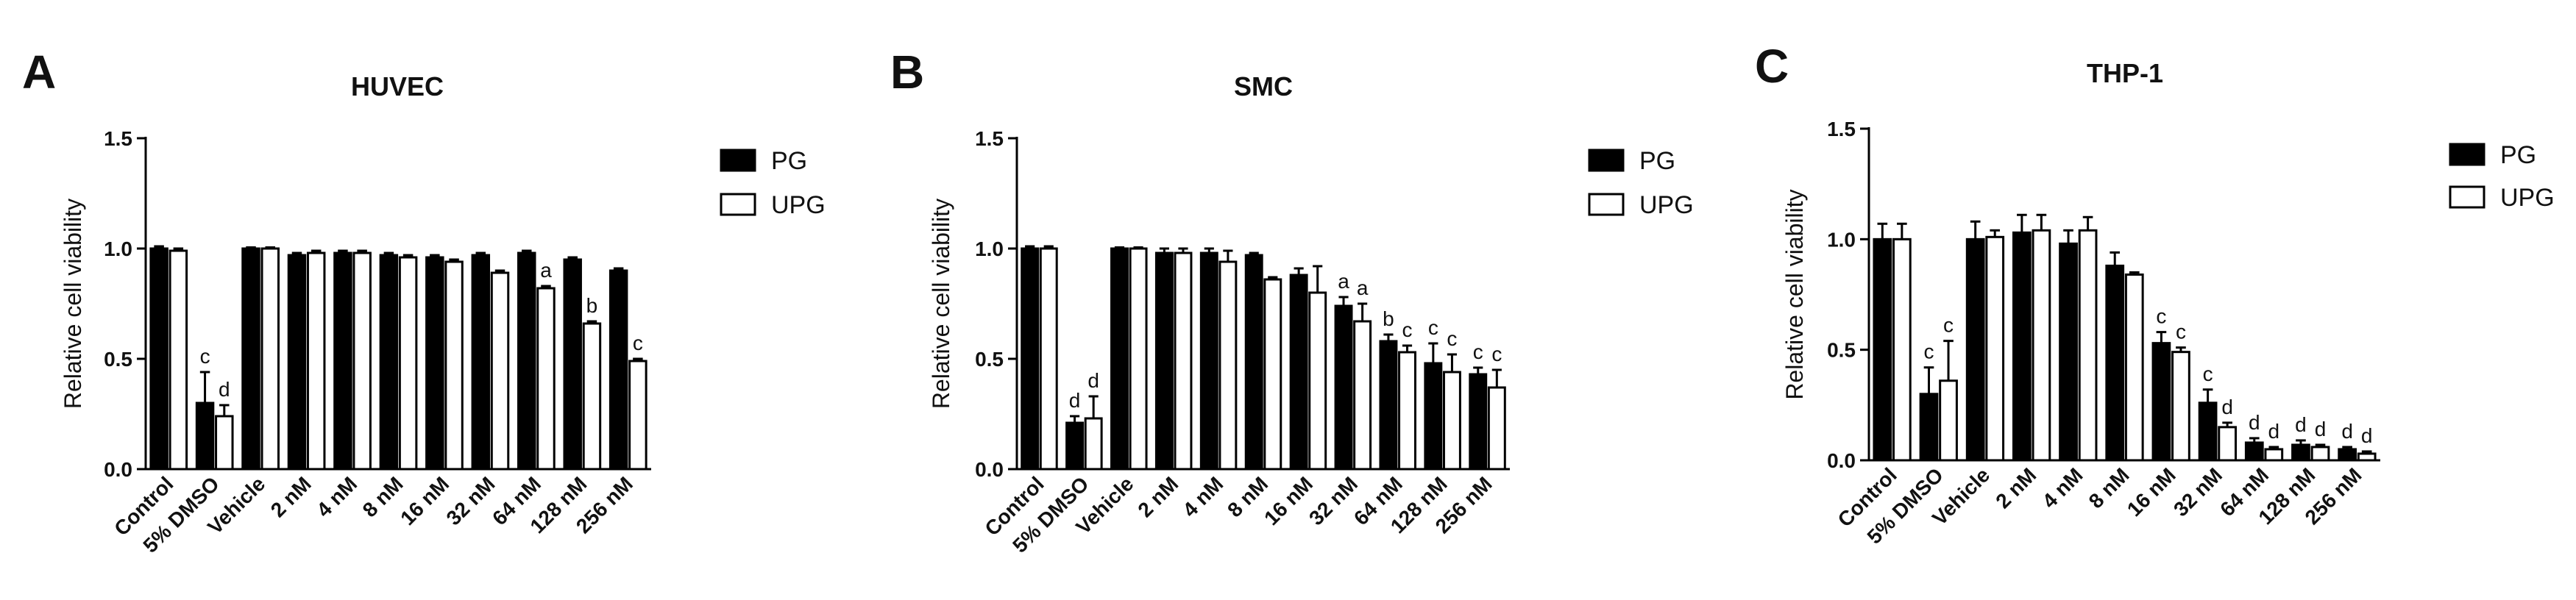 This screenshot has height=600, width=2576. What do you see at coordinates (397, 86) in the screenshot?
I see `chart-title: HUVEC` at bounding box center [397, 86].